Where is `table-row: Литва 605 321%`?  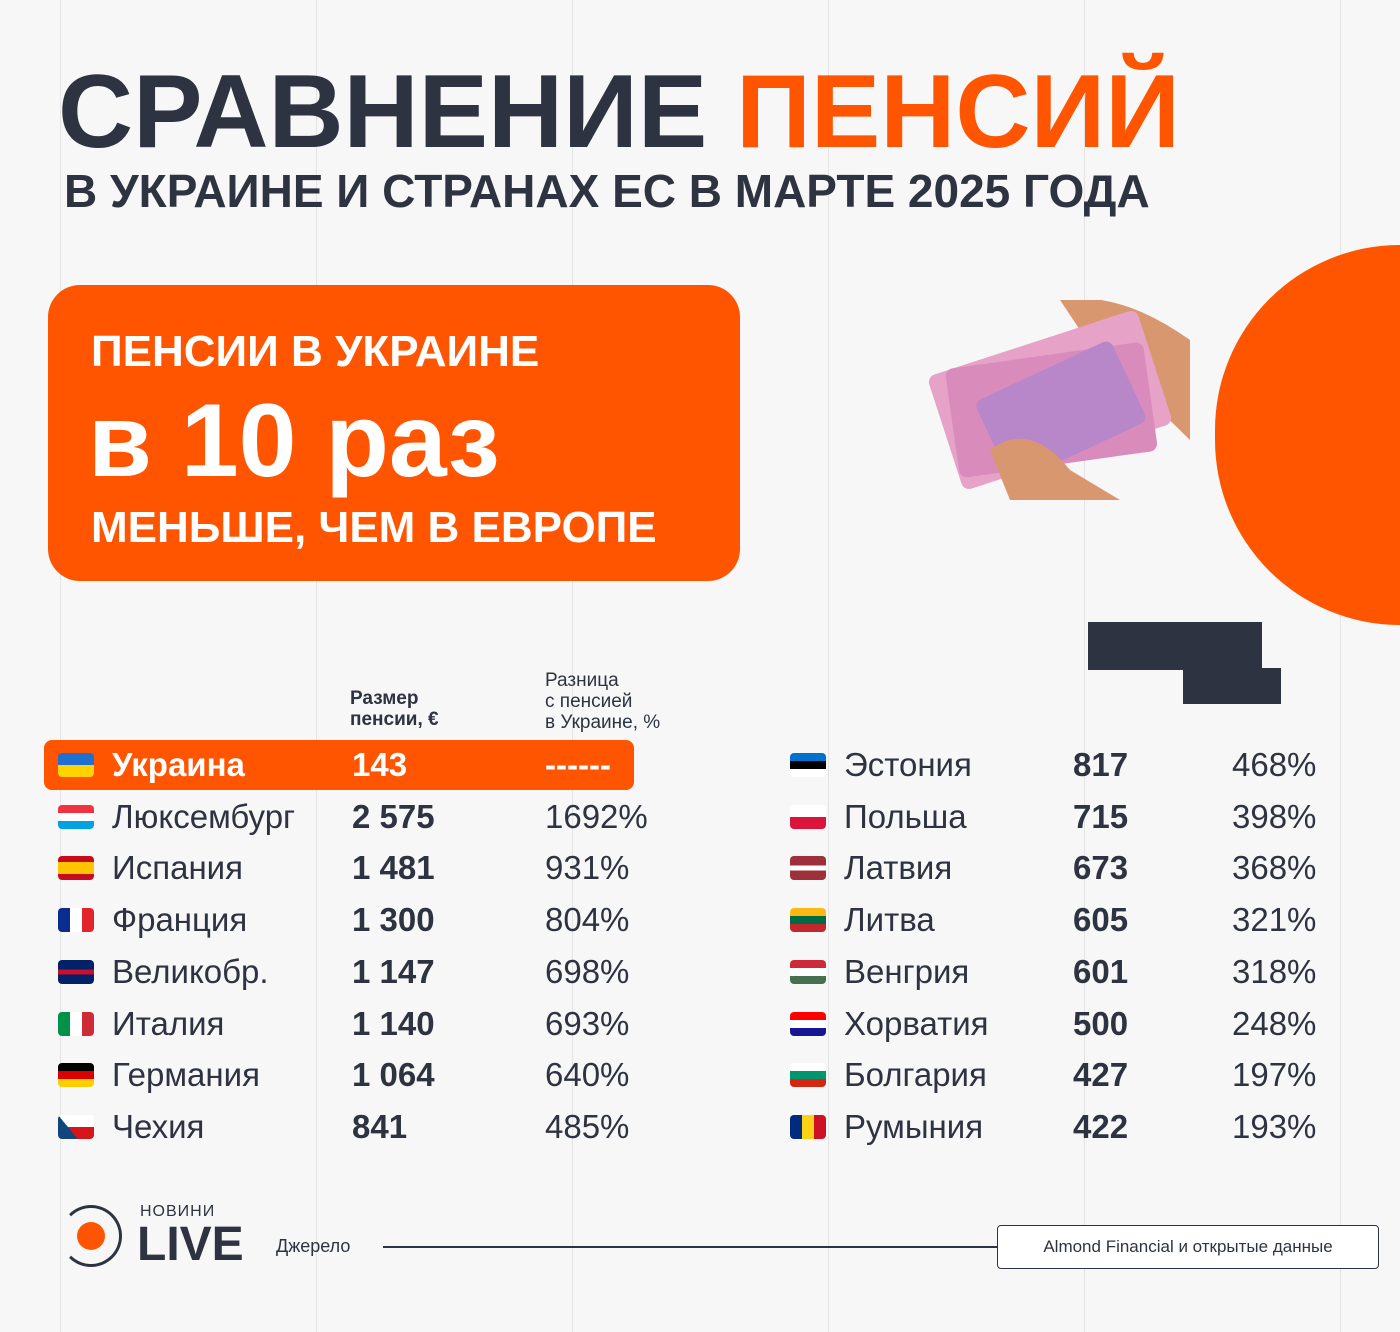 table-row: Литва 605 321% is located at coordinates (700, 920).